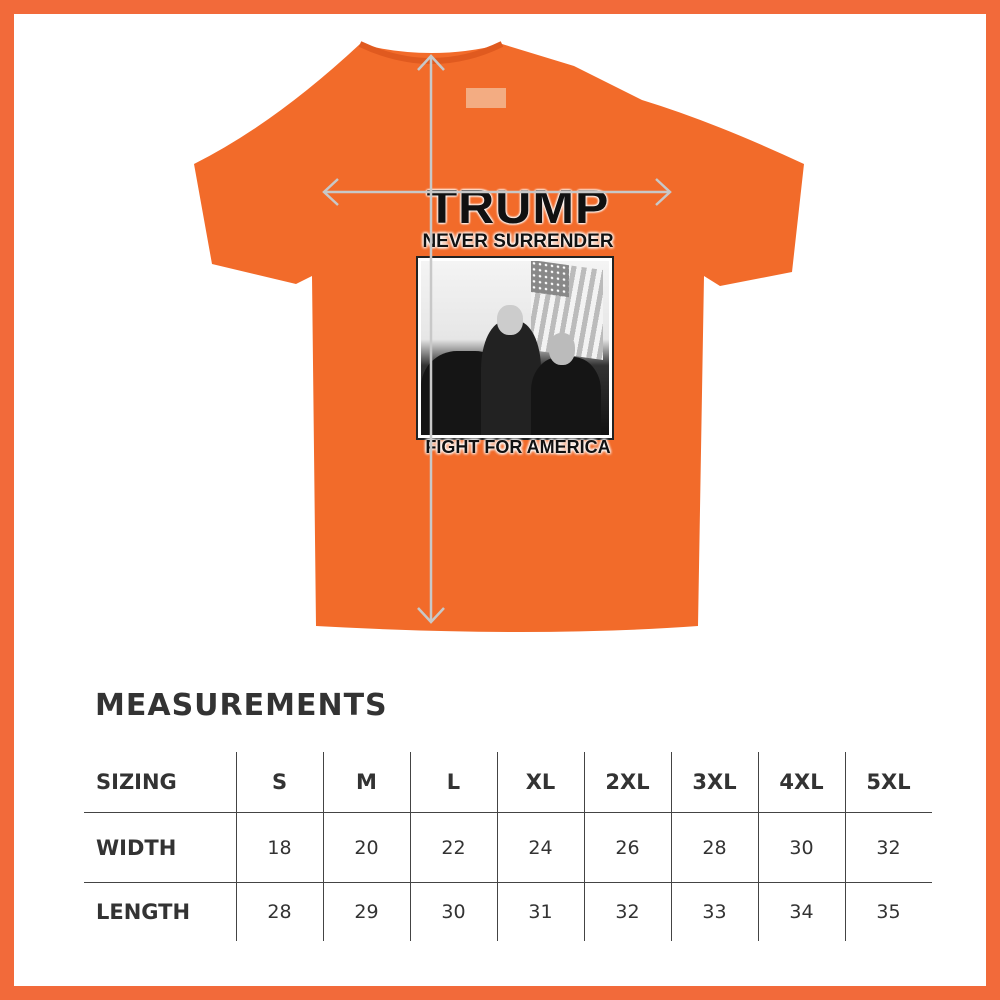 This screenshot has height=1000, width=1000. I want to click on header-cell: XL, so click(540, 782).